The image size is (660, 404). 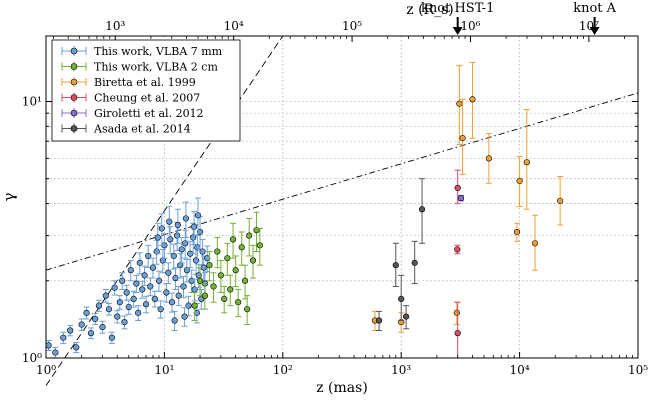 What do you see at coordinates (156, 67) in the screenshot?
I see `legend-label: This work, VLBA 2 cm` at bounding box center [156, 67].